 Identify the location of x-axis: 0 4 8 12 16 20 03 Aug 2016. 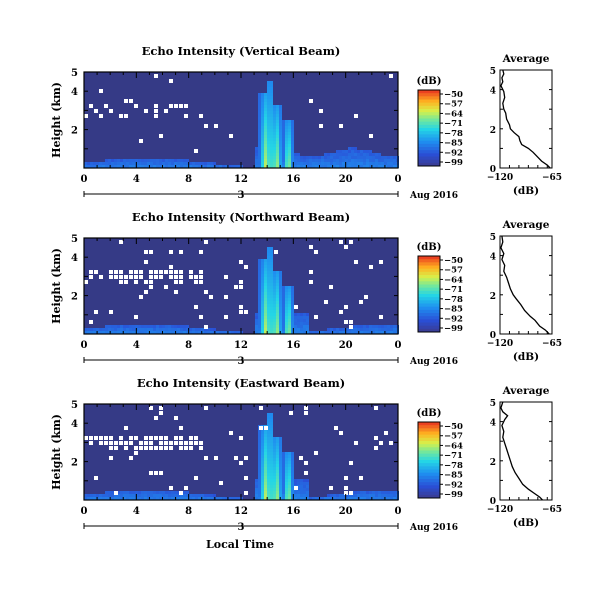
(269, 136).